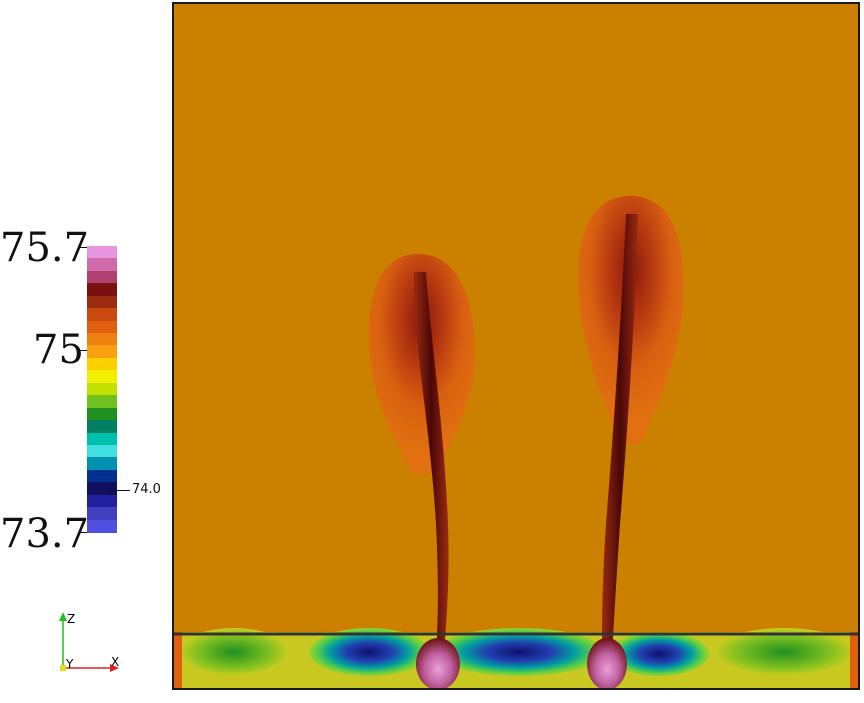 Image resolution: width=864 pixels, height=703 pixels. What do you see at coordinates (438, 663) in the screenshot?
I see `plume-foot-left` at bounding box center [438, 663].